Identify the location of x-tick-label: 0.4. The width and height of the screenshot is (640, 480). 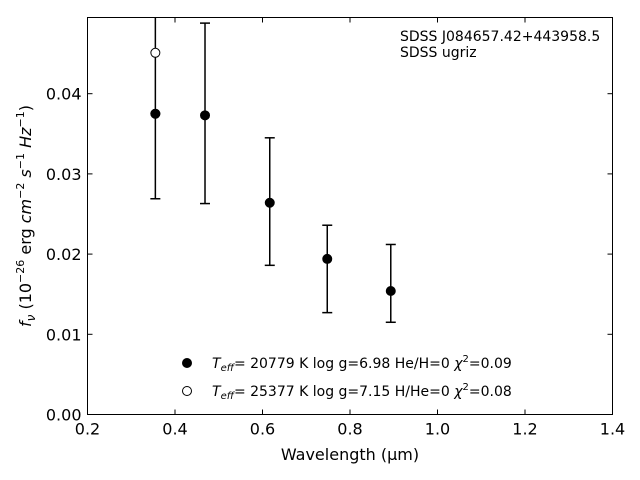
(174, 429).